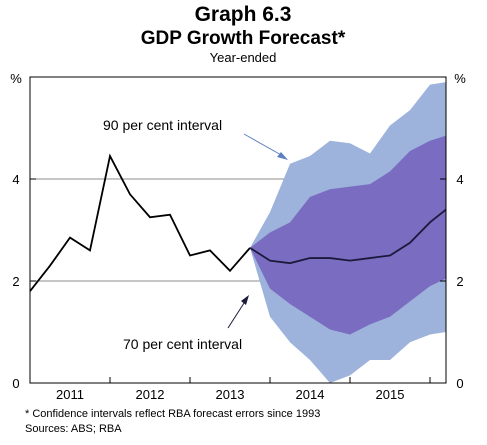 This screenshot has width=487, height=445. What do you see at coordinates (390, 394) in the screenshot?
I see `x-tick-label-2015: 2015` at bounding box center [390, 394].